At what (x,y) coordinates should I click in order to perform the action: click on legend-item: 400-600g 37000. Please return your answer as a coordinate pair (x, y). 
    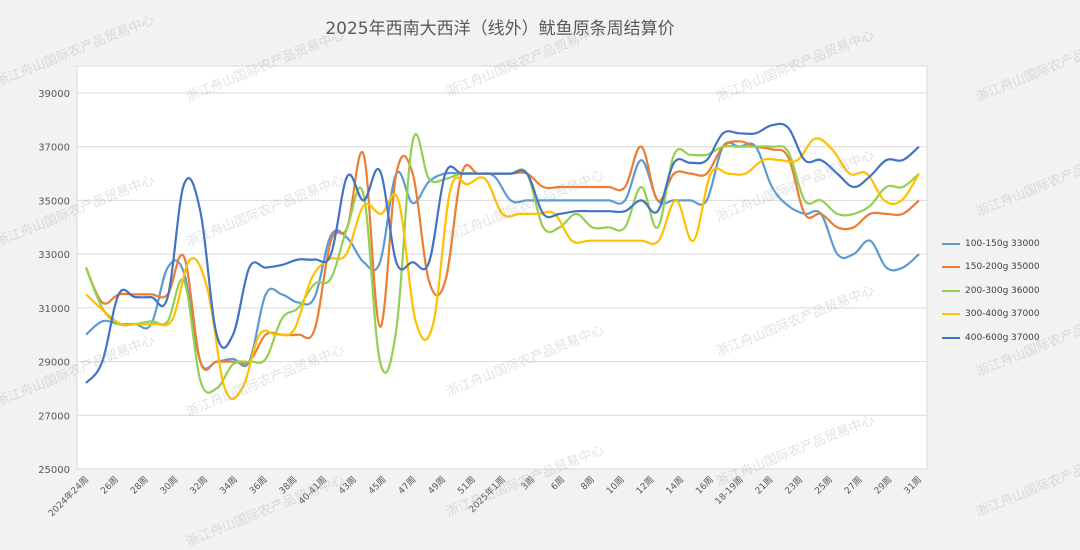
    Looking at the image, I should click on (991, 338).